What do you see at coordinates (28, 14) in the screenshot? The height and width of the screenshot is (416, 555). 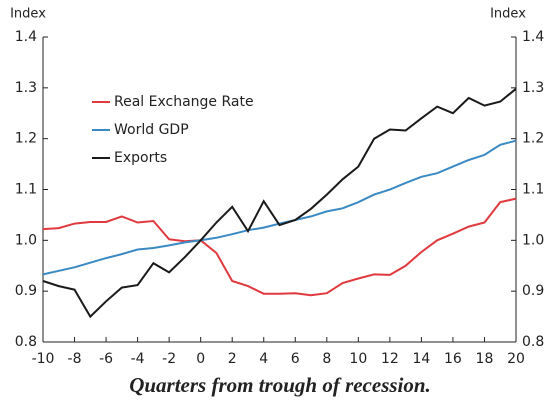 I see `y-axis-label: Index` at bounding box center [28, 14].